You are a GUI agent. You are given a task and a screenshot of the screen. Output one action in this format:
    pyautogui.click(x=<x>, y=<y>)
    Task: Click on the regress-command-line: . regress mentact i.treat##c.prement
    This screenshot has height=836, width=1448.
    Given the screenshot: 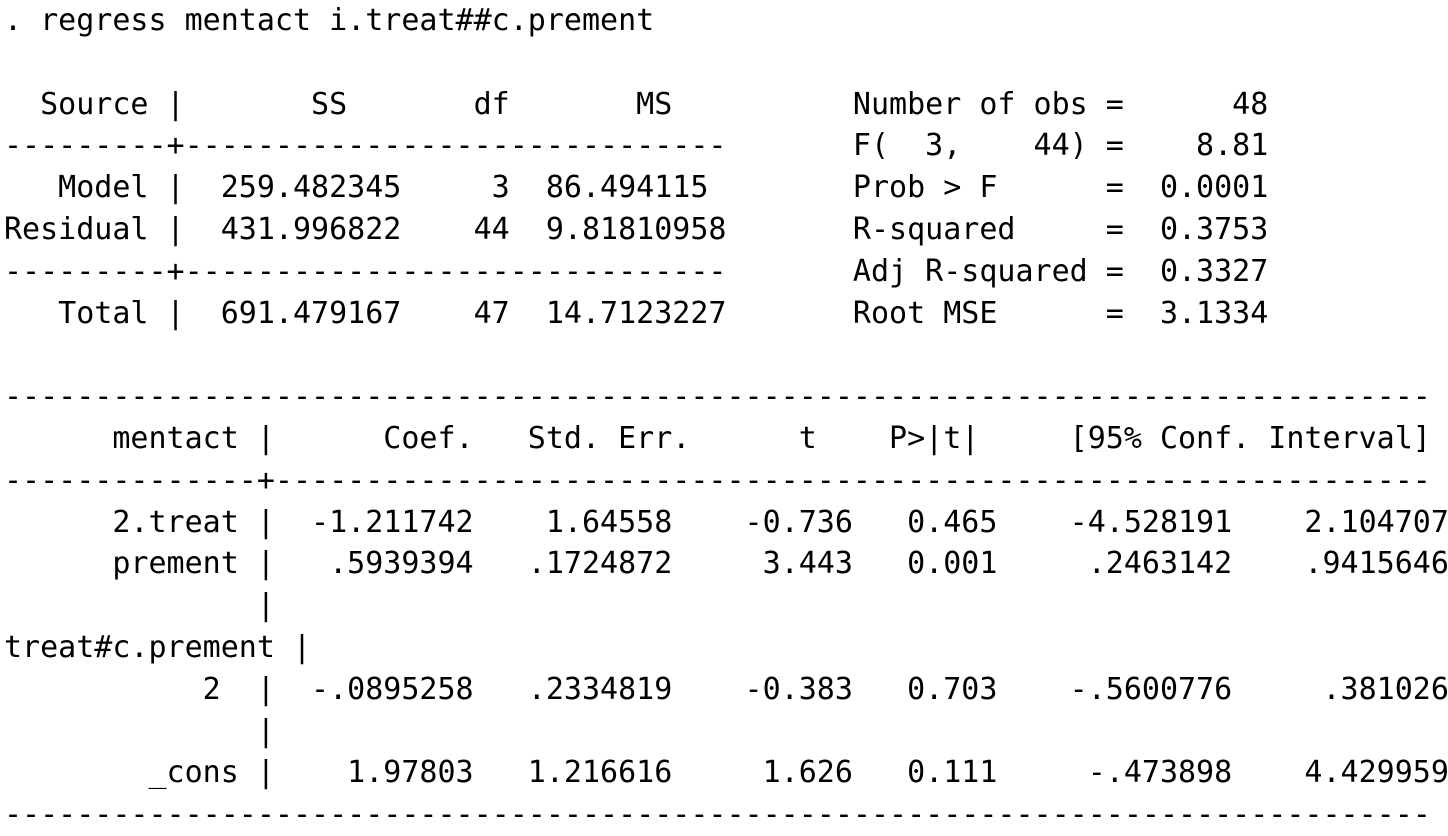 What is the action you would take?
    pyautogui.click(x=329, y=20)
    